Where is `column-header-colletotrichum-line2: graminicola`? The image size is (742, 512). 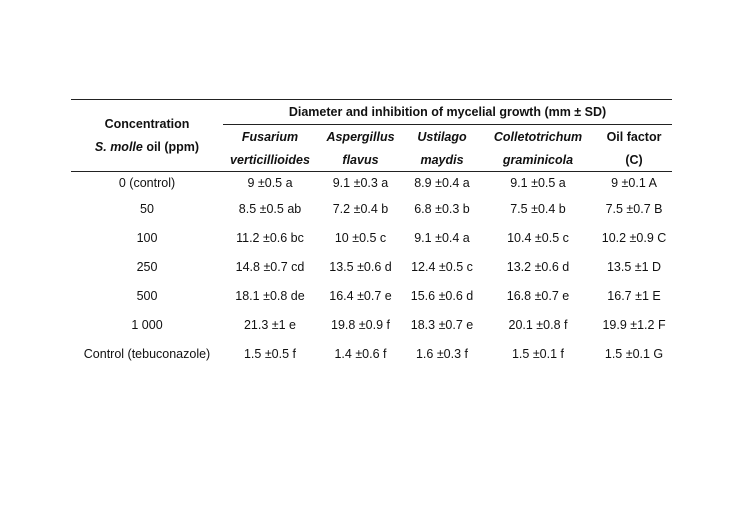 column-header-colletotrichum-line2: graminicola is located at coordinates (538, 159).